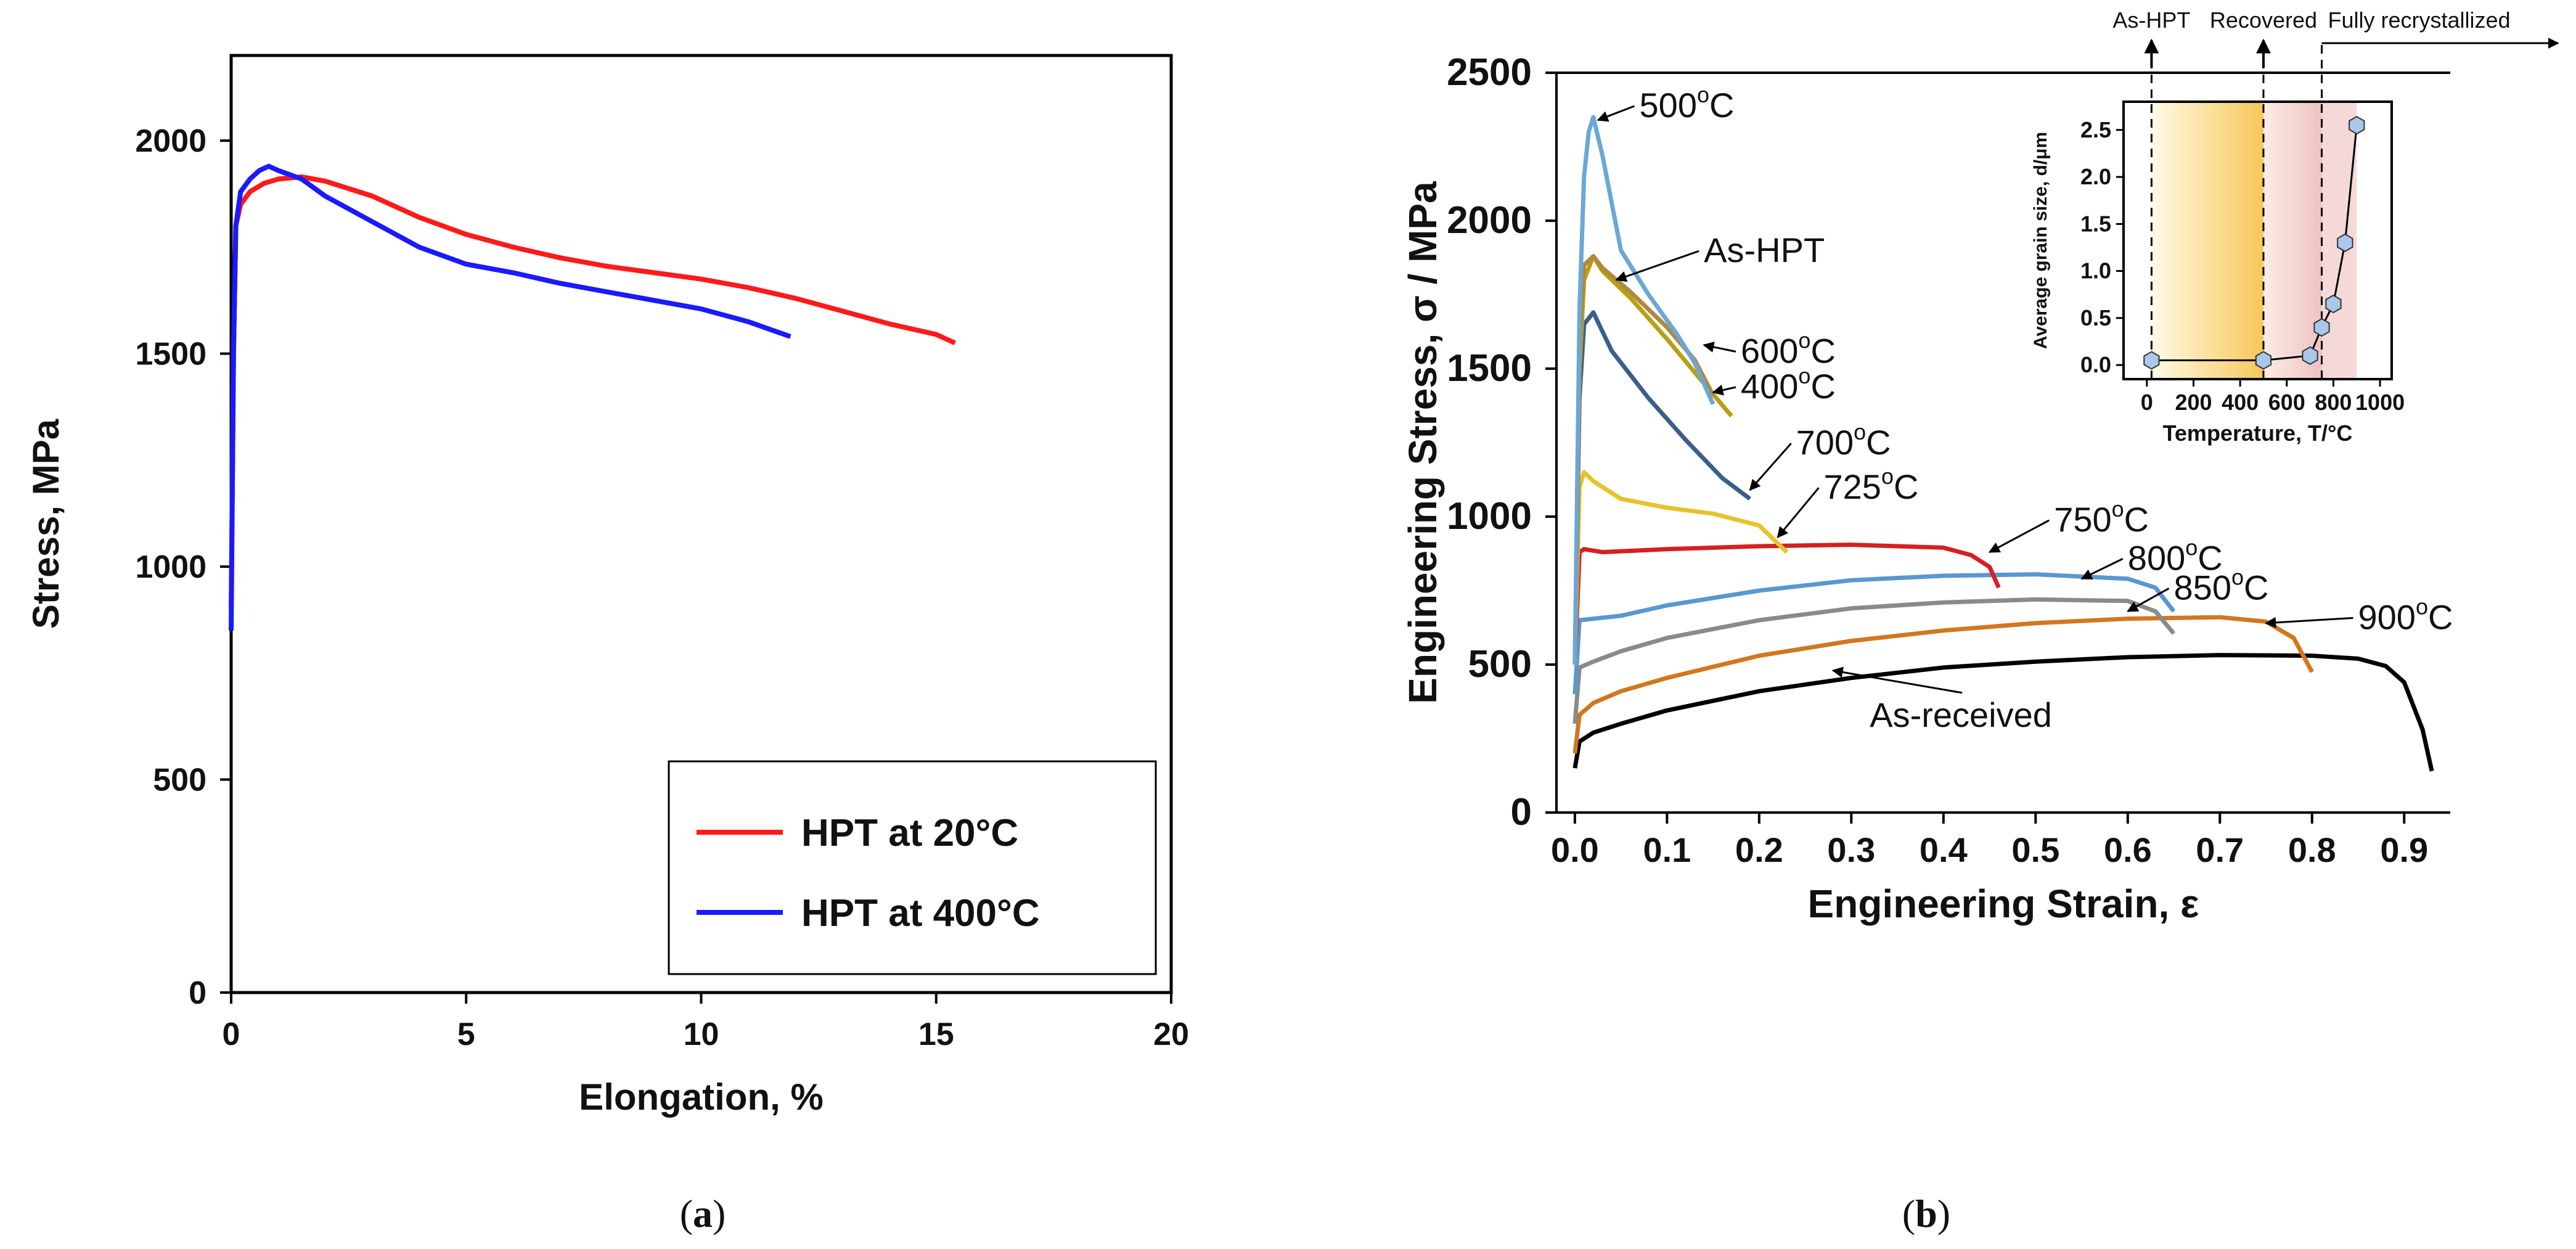 The width and height of the screenshot is (2576, 1249). I want to click on chart-a-xtick-label: 20, so click(1171, 1034).